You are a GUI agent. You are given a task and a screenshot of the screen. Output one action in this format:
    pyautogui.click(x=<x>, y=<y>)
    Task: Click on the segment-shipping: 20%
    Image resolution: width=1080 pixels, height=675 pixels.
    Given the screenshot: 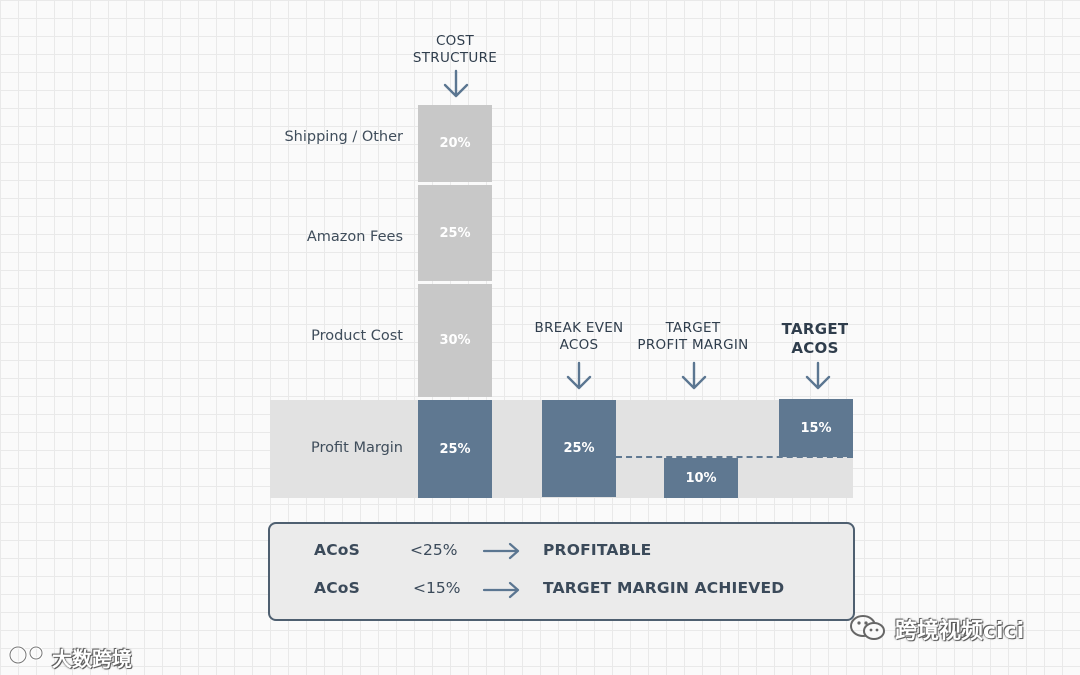 What is the action you would take?
    pyautogui.click(x=455, y=143)
    